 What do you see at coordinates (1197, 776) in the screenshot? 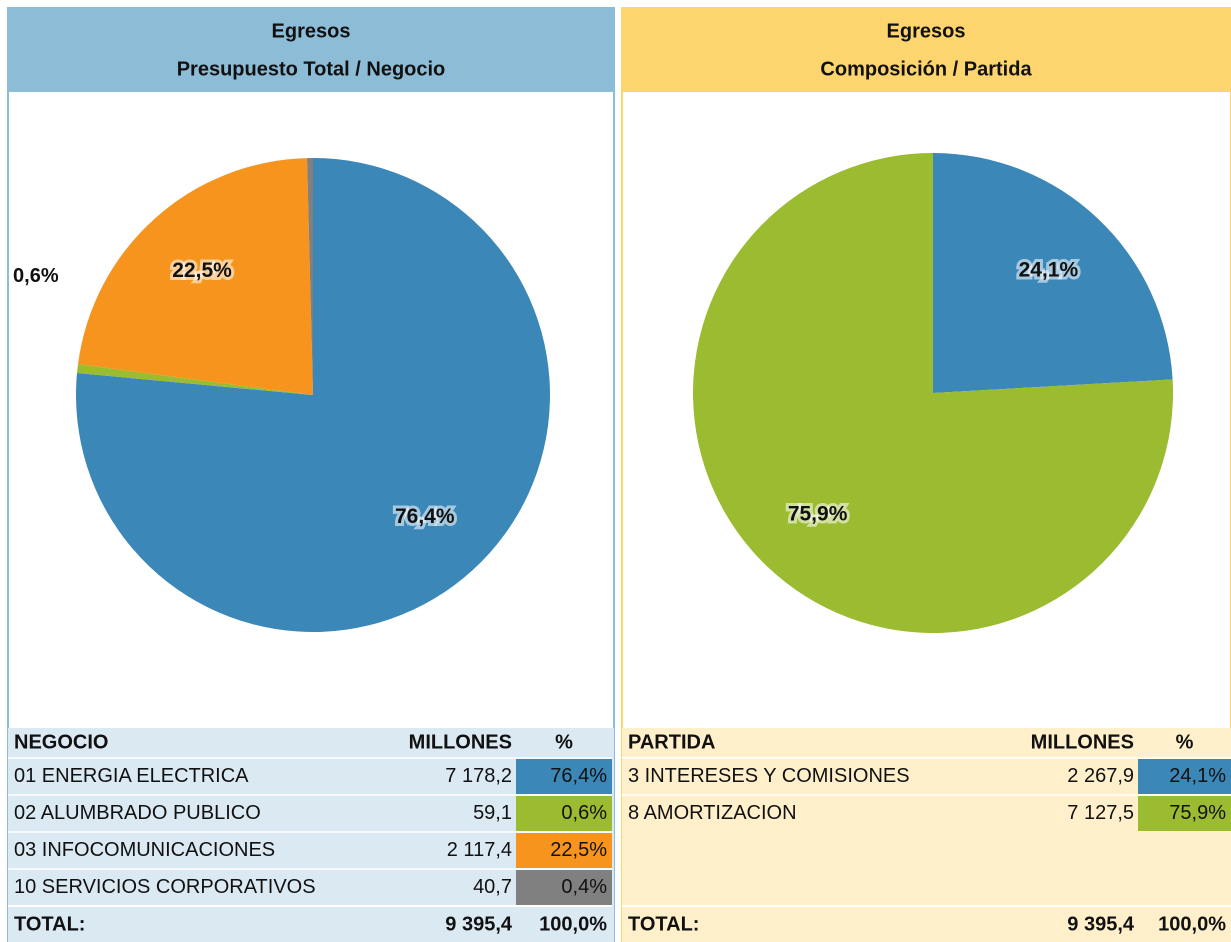
I see `row-pct: 24,1%` at bounding box center [1197, 776].